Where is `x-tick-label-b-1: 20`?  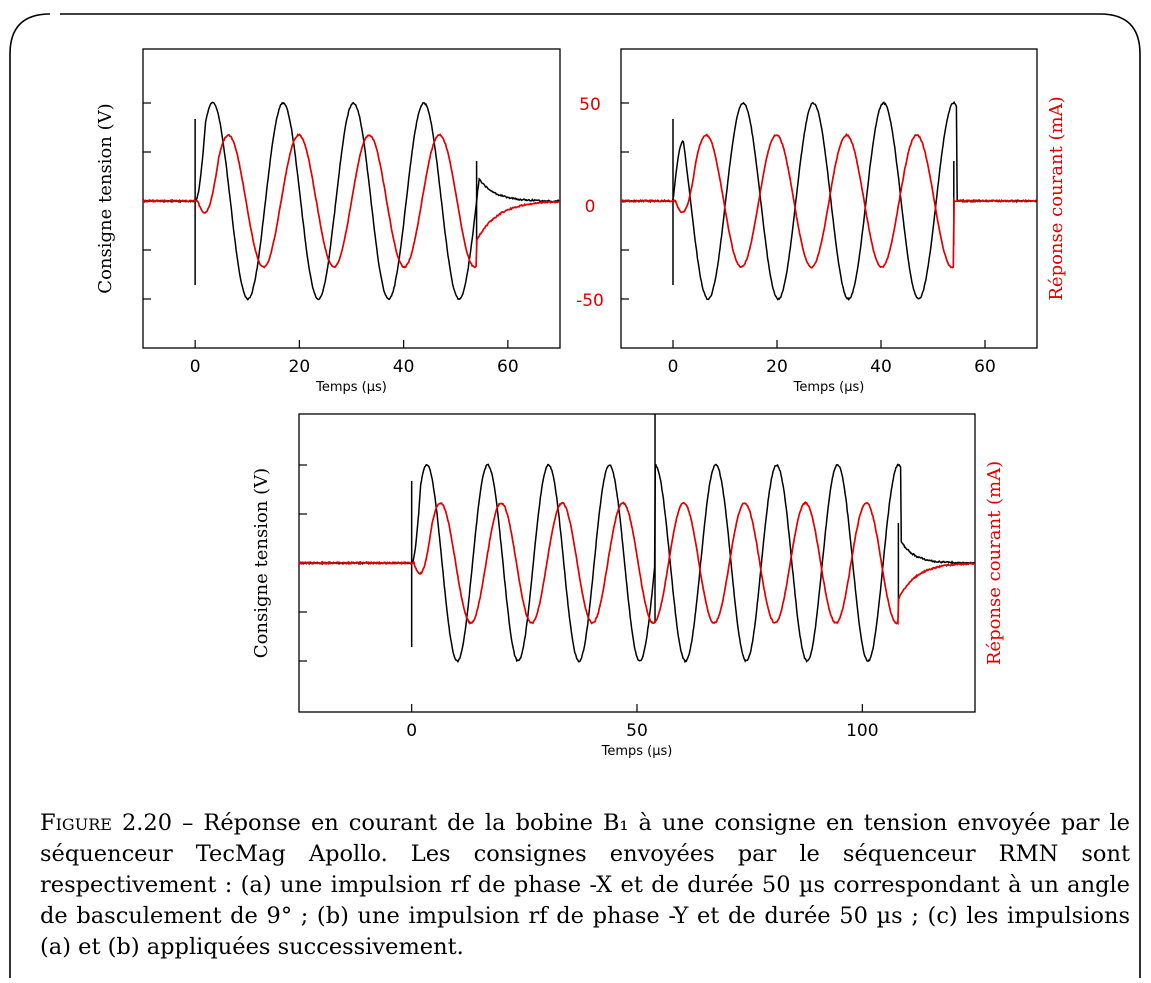
x-tick-label-b-1: 20 is located at coordinates (777, 367).